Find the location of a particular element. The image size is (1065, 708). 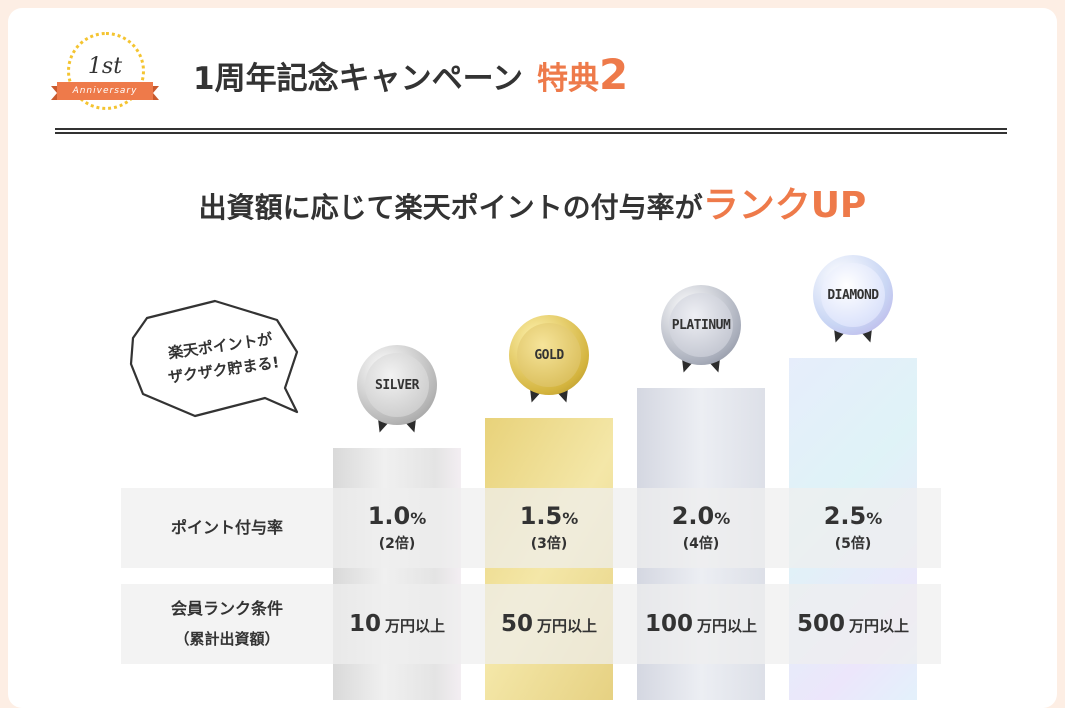

badge-ordinal: 1st is located at coordinates (105, 66).